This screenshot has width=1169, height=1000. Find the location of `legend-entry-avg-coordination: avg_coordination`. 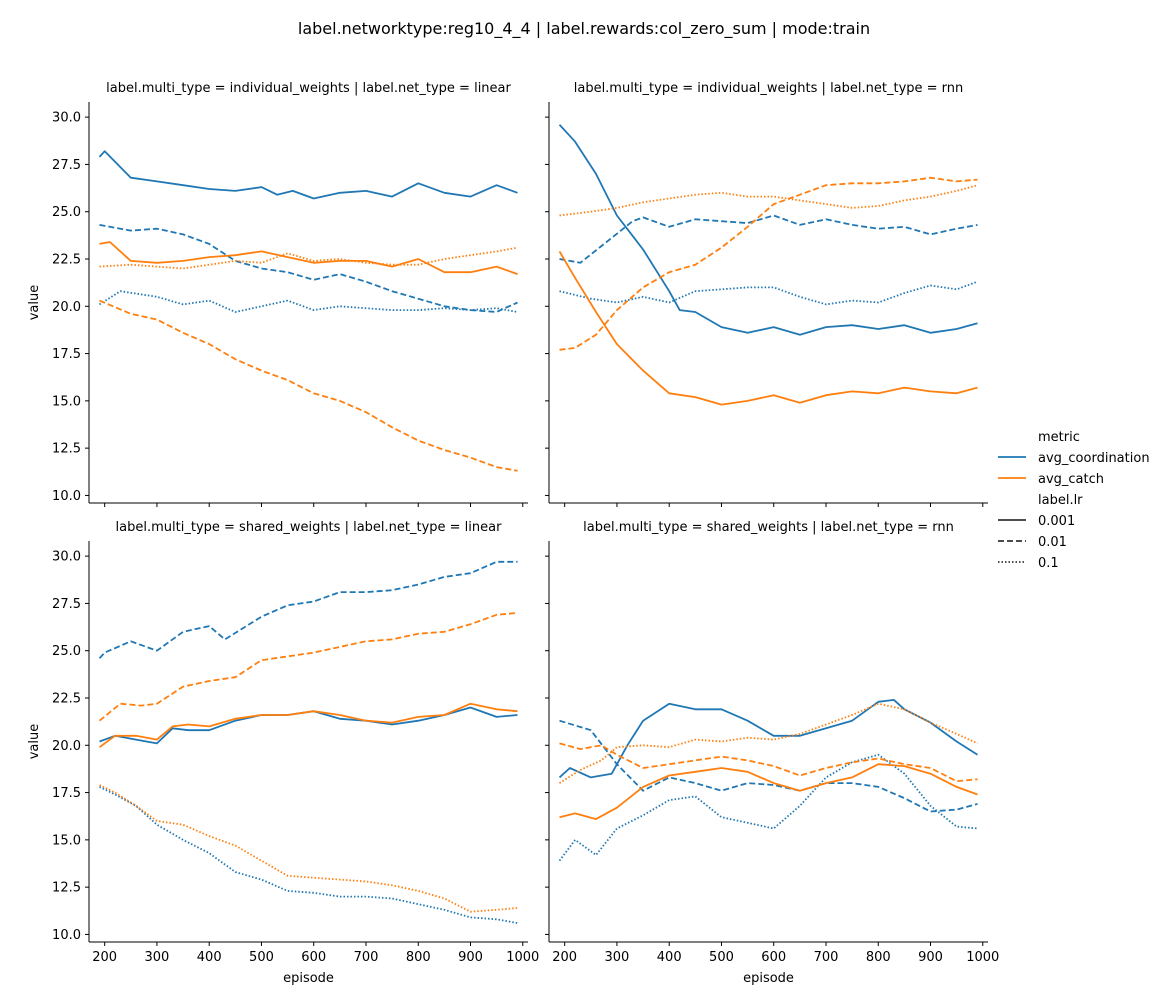

legend-entry-avg-coordination: avg_coordination is located at coordinates (1074, 458).